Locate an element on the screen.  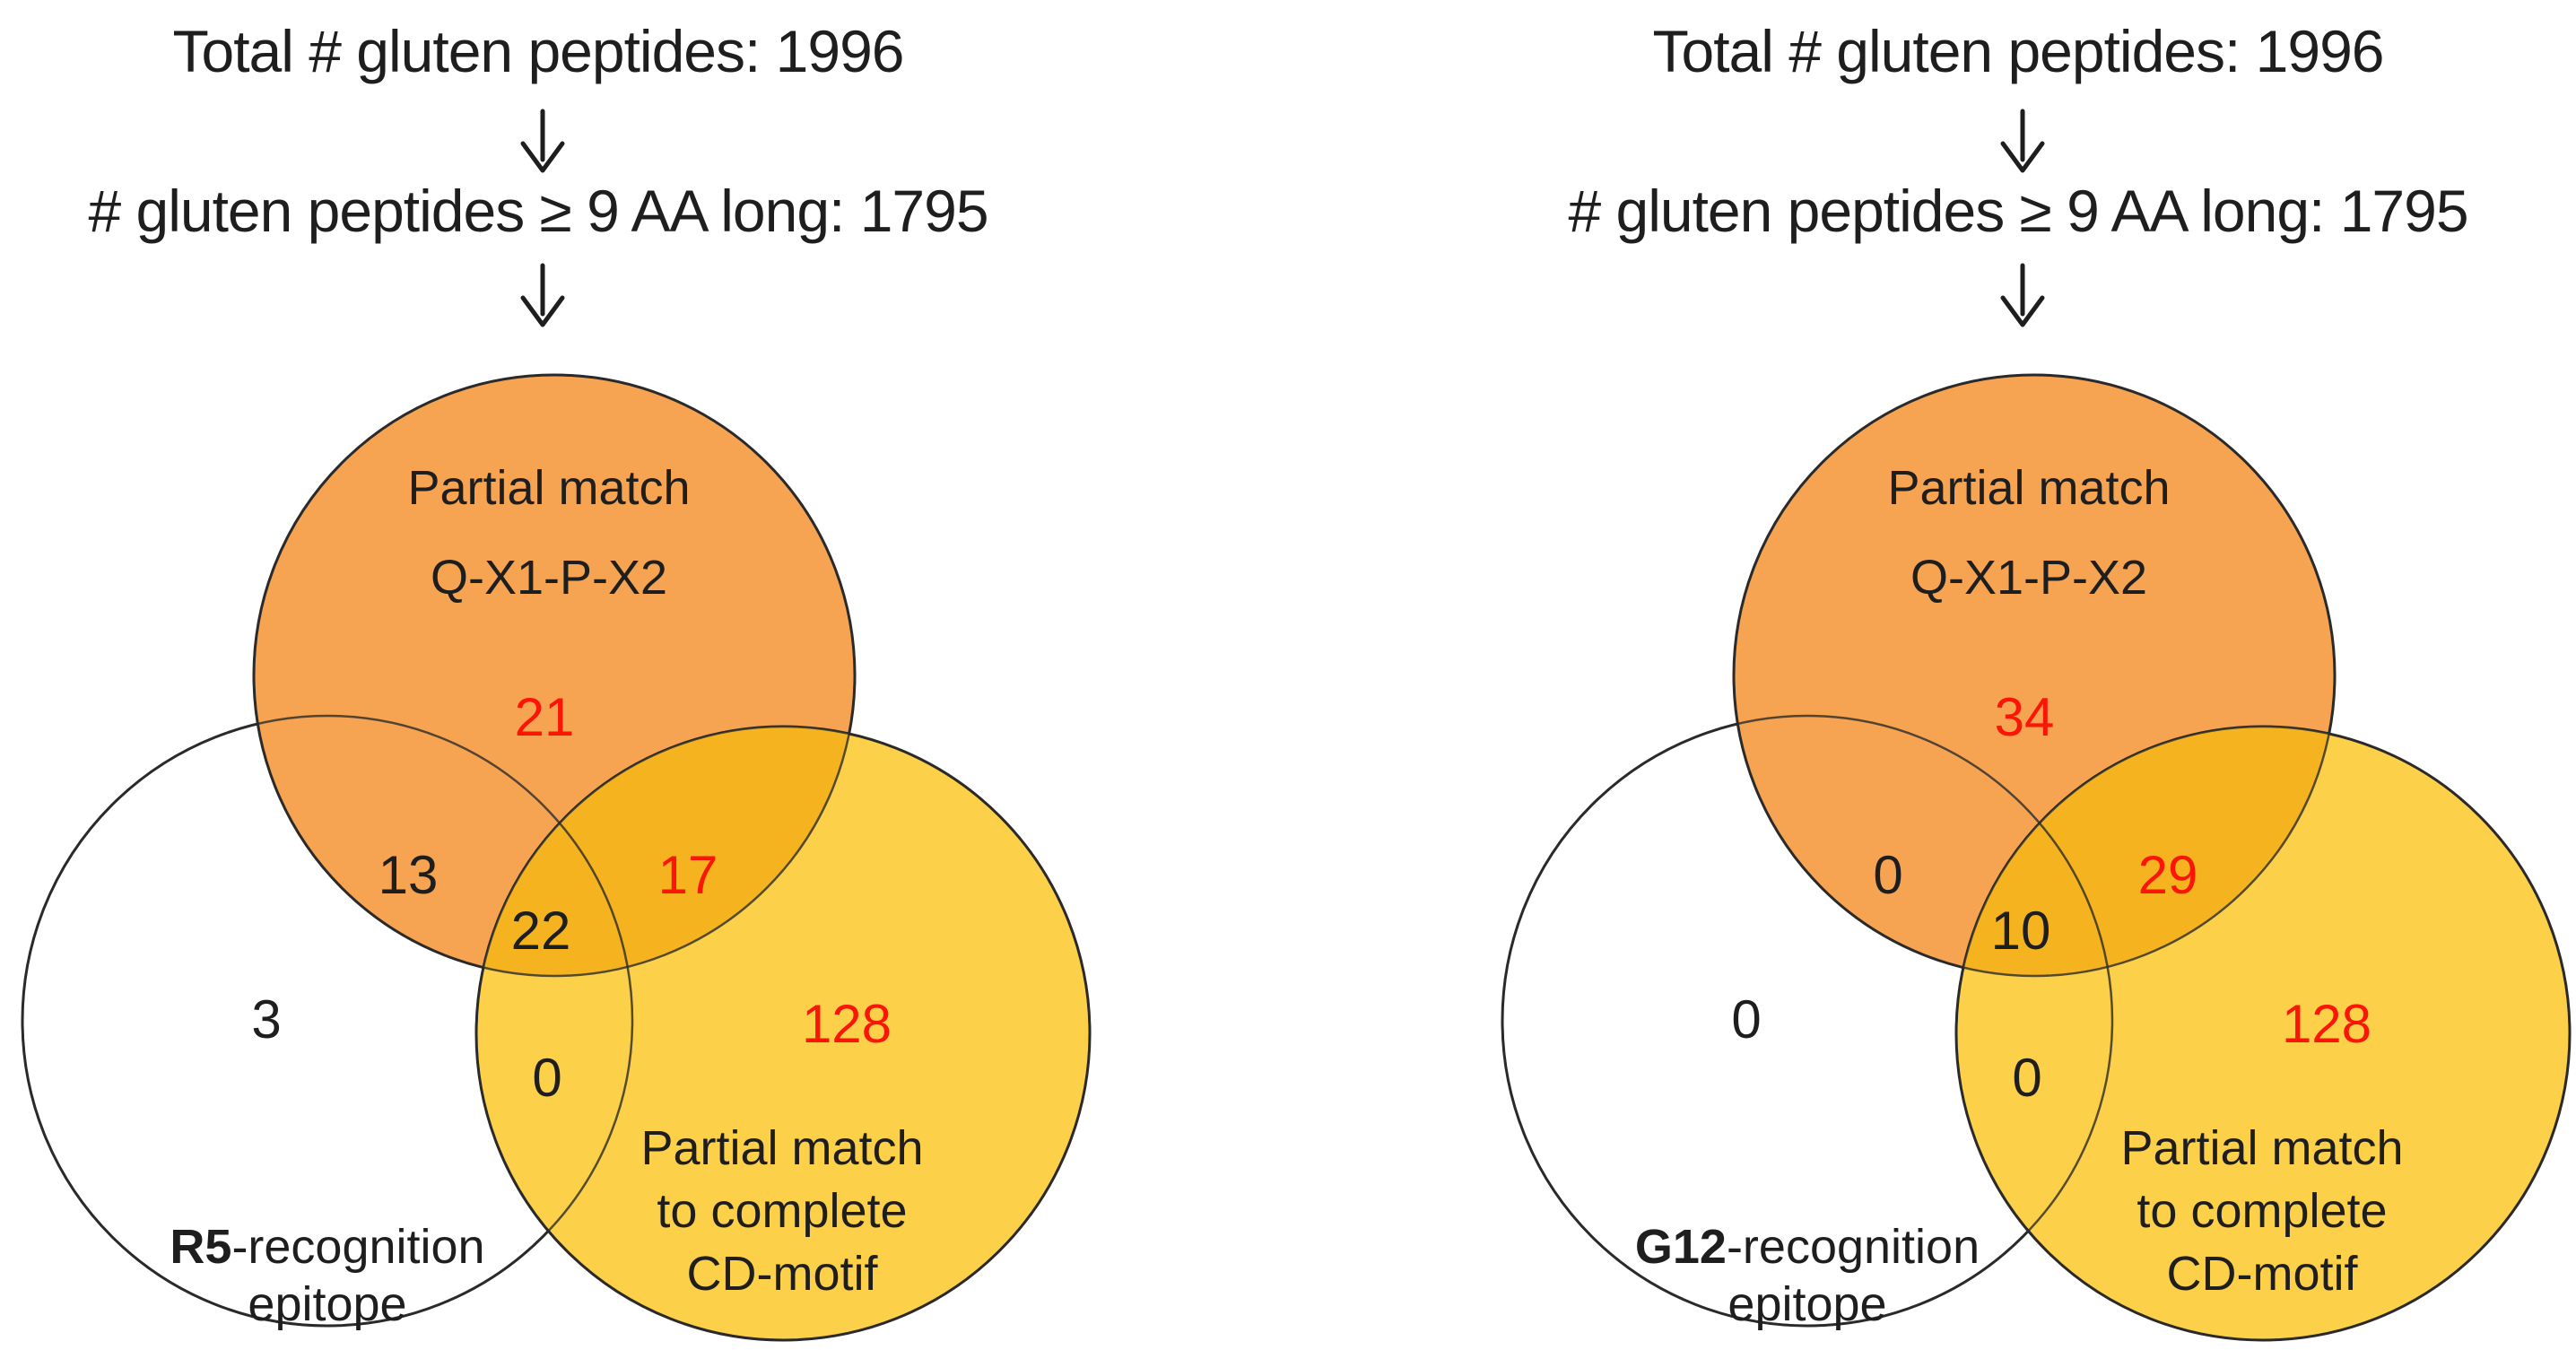
white-circle-label-line1: R5-recognition is located at coordinates (327, 1247).